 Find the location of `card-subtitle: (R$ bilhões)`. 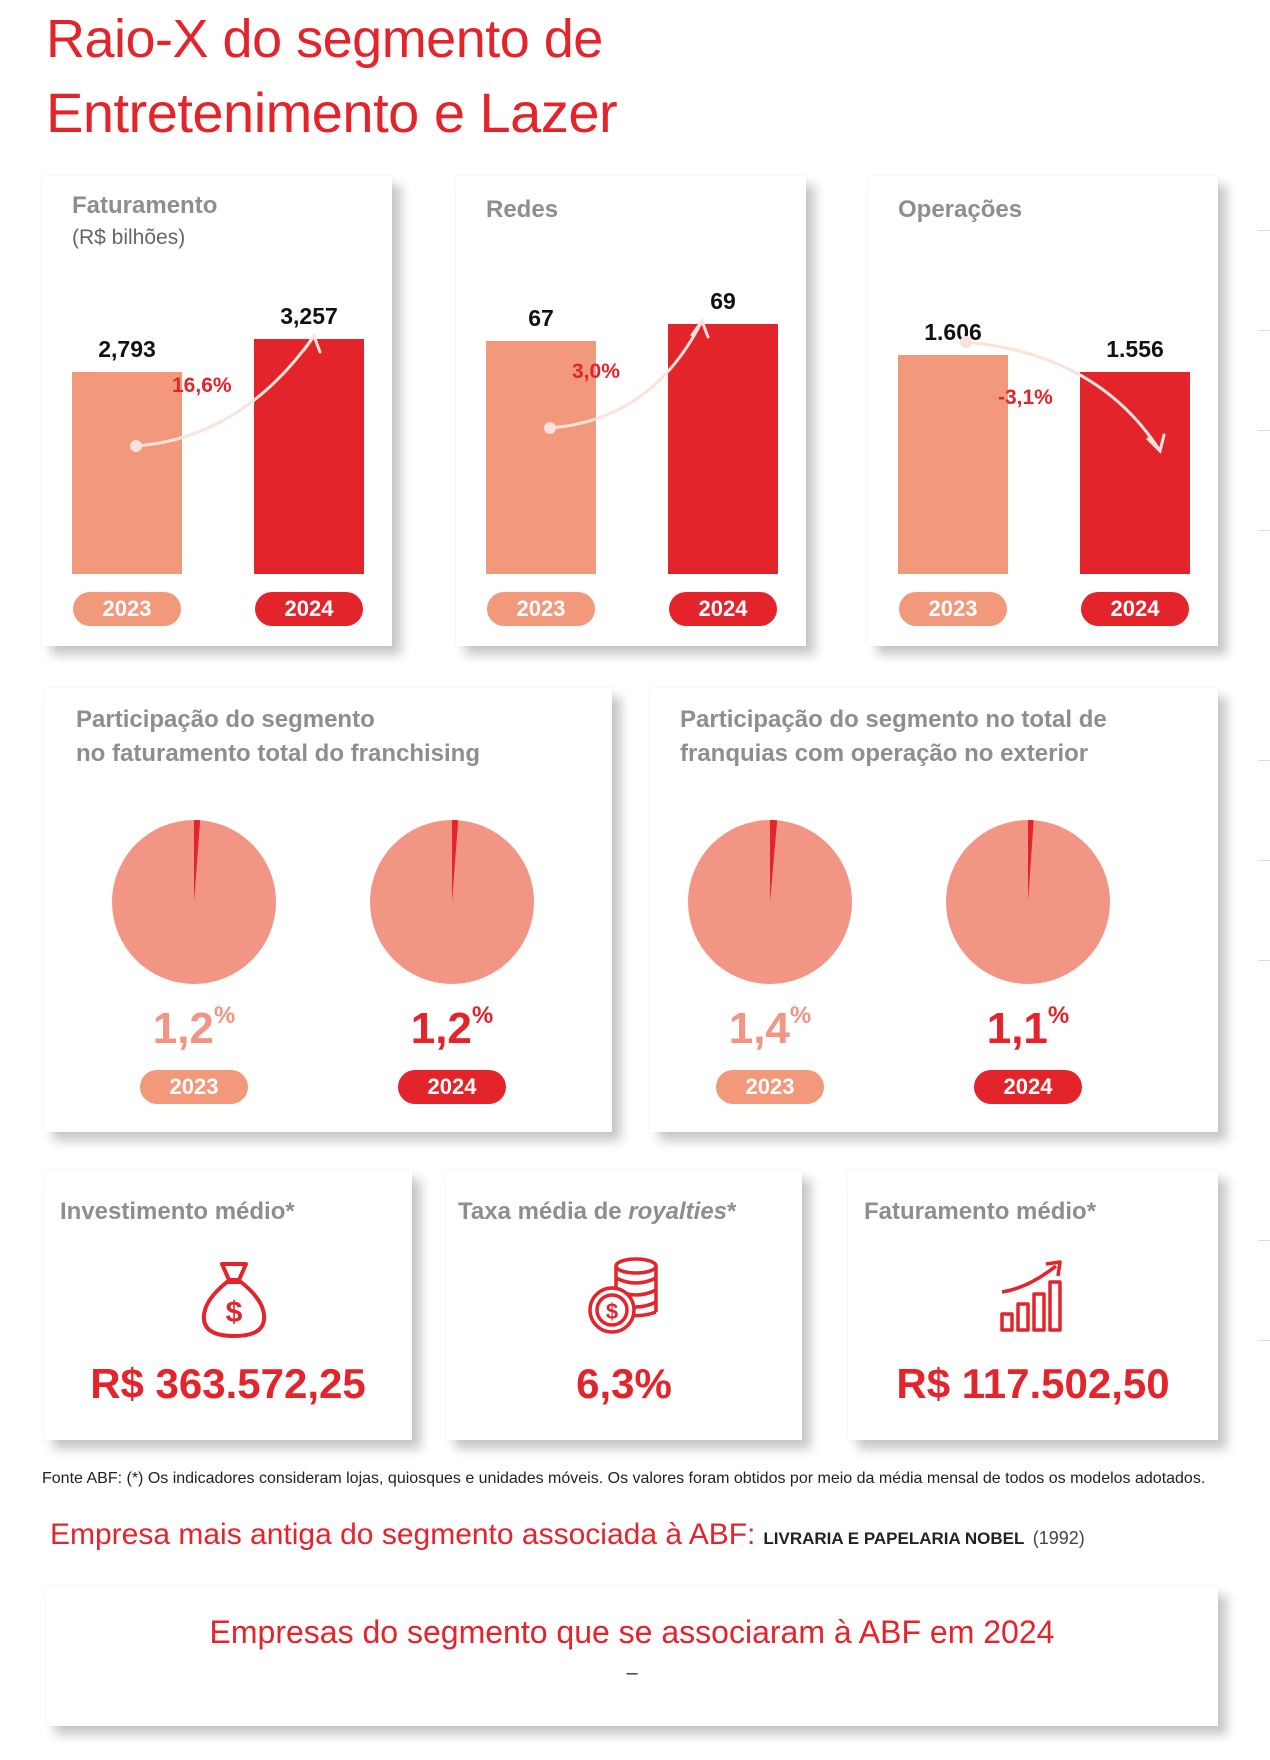

card-subtitle: (R$ bilhões) is located at coordinates (129, 237).